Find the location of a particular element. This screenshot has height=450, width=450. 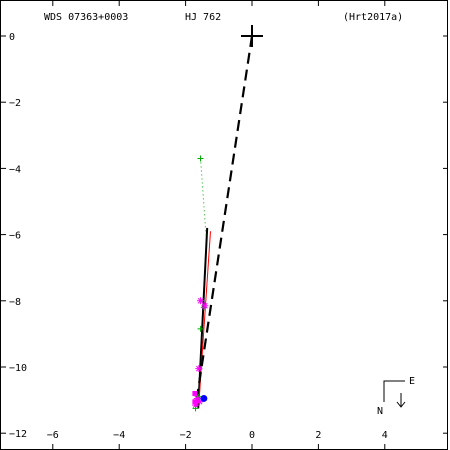

y-tick-label: 0 is located at coordinates (12, 37).